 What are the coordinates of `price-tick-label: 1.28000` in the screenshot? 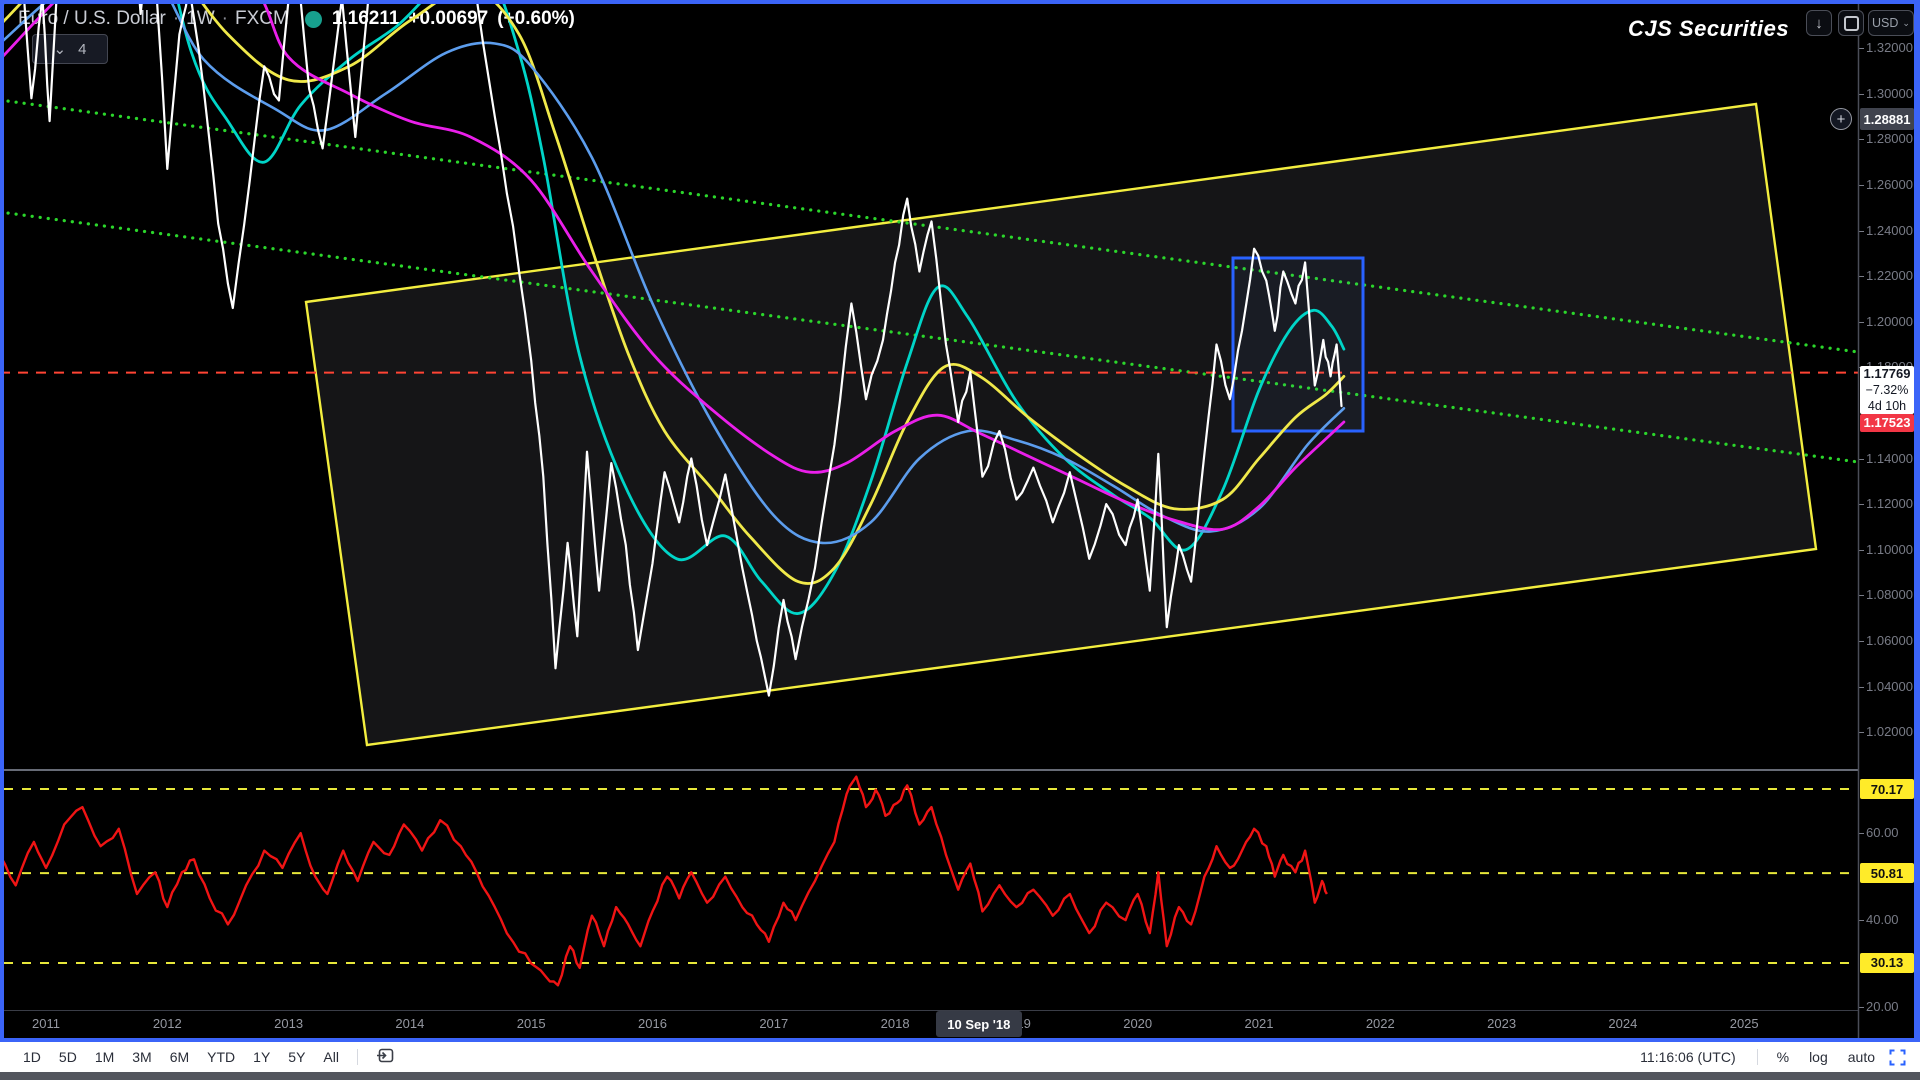 It's located at (1889, 139).